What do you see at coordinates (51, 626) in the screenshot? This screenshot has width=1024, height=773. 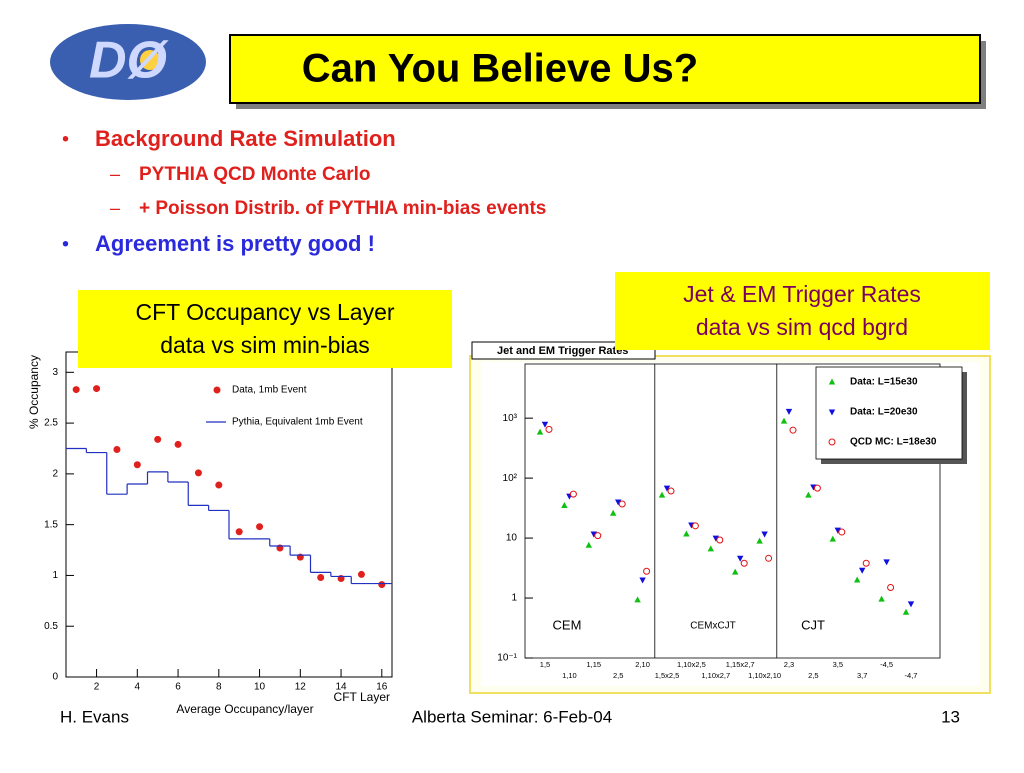 I see `y-tick-label: 0.5` at bounding box center [51, 626].